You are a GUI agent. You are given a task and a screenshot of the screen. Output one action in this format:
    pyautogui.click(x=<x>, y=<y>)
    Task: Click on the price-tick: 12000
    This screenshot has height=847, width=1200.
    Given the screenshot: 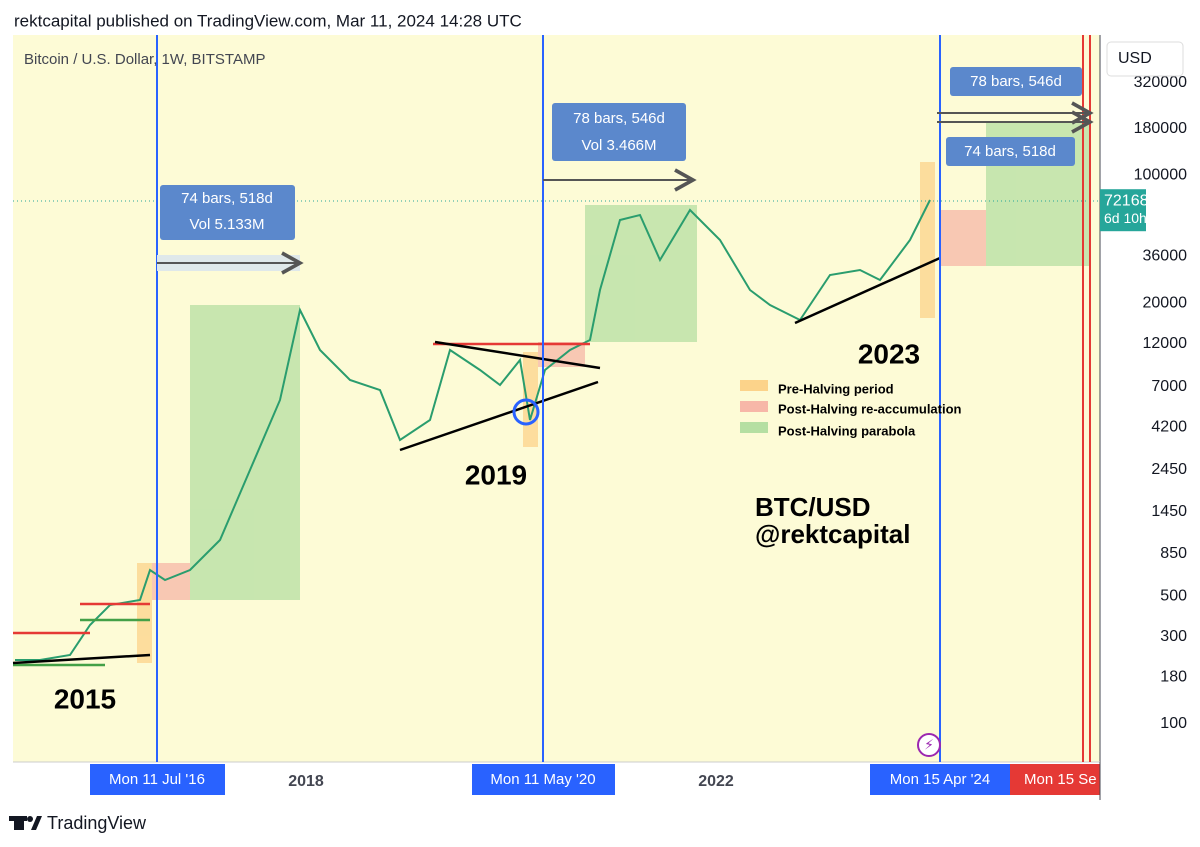 What is the action you would take?
    pyautogui.click(x=1165, y=343)
    